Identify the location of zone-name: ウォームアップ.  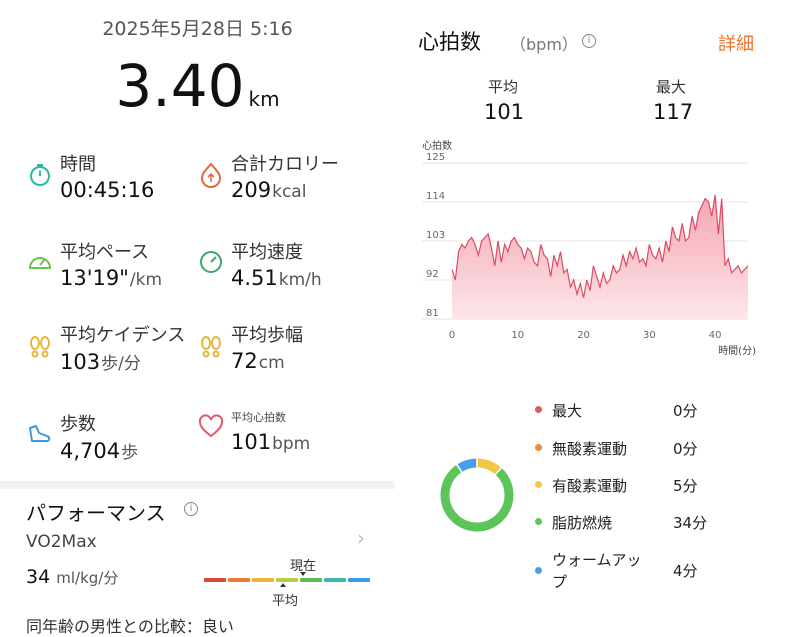
(597, 571).